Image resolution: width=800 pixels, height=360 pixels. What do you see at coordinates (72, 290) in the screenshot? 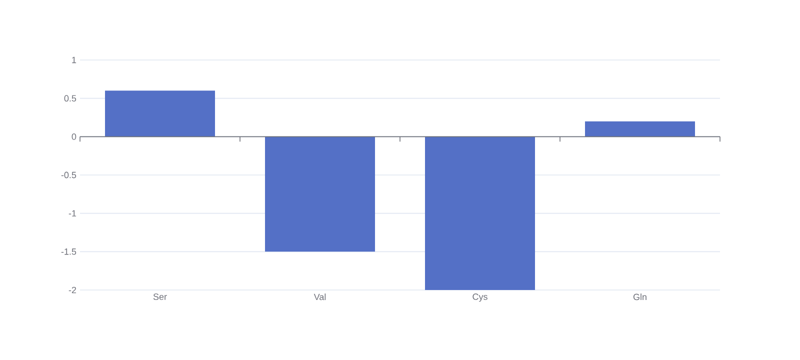
I see `y-tick-label: -2` at bounding box center [72, 290].